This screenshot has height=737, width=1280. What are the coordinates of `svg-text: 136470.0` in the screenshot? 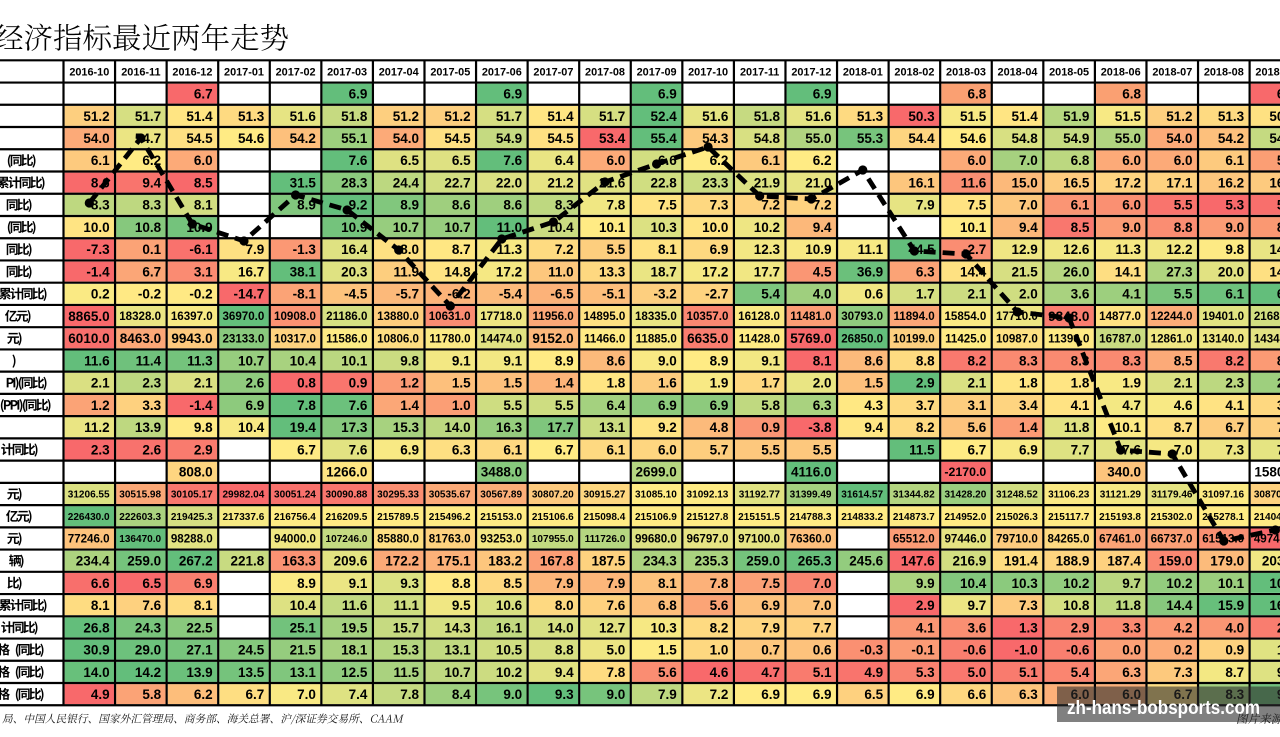 It's located at (140, 539).